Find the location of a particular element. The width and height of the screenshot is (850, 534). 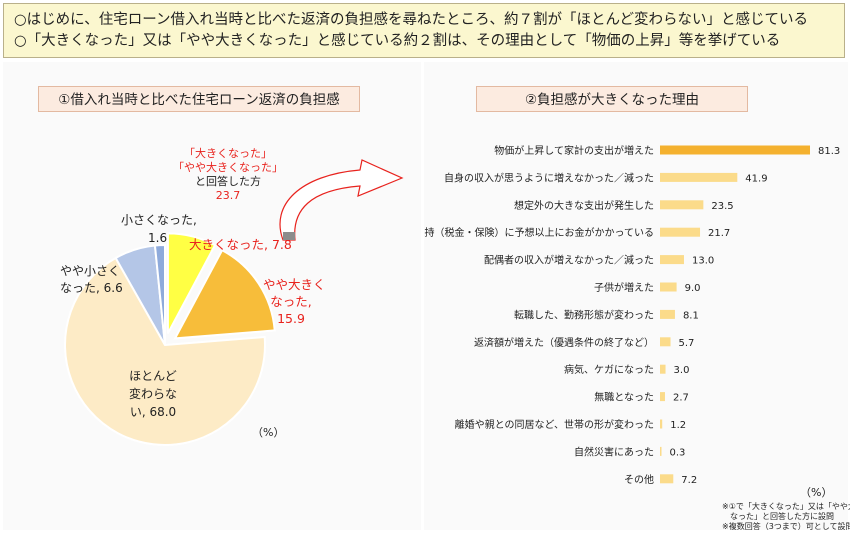

pie-chart is located at coordinates (170, 339).